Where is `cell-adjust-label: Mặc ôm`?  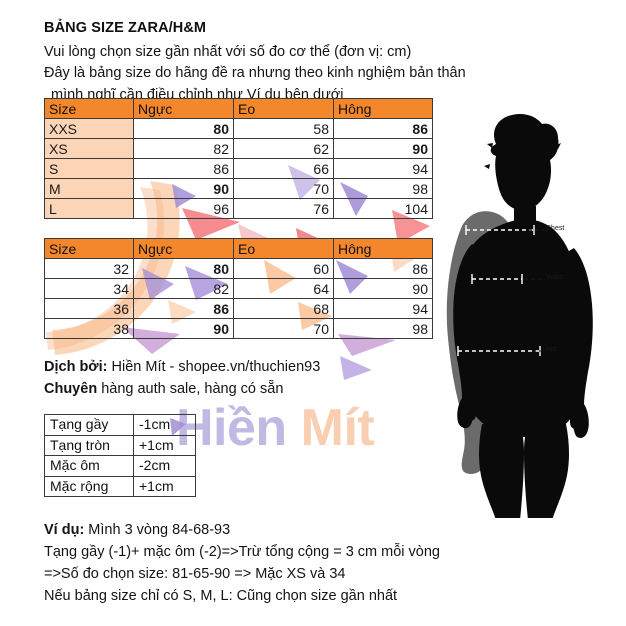
cell-adjust-label: Mặc ôm is located at coordinates (89, 466).